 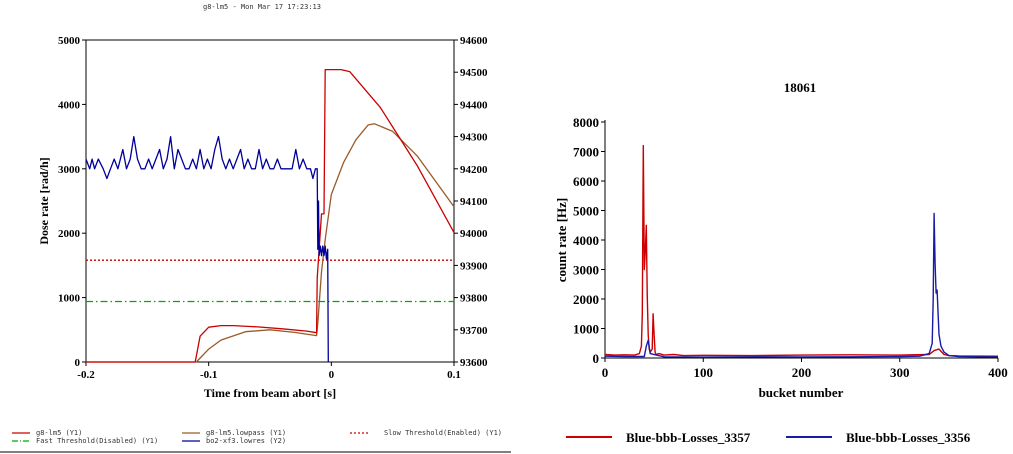 I want to click on y2-tick-label: 93700, so click(x=474, y=331).